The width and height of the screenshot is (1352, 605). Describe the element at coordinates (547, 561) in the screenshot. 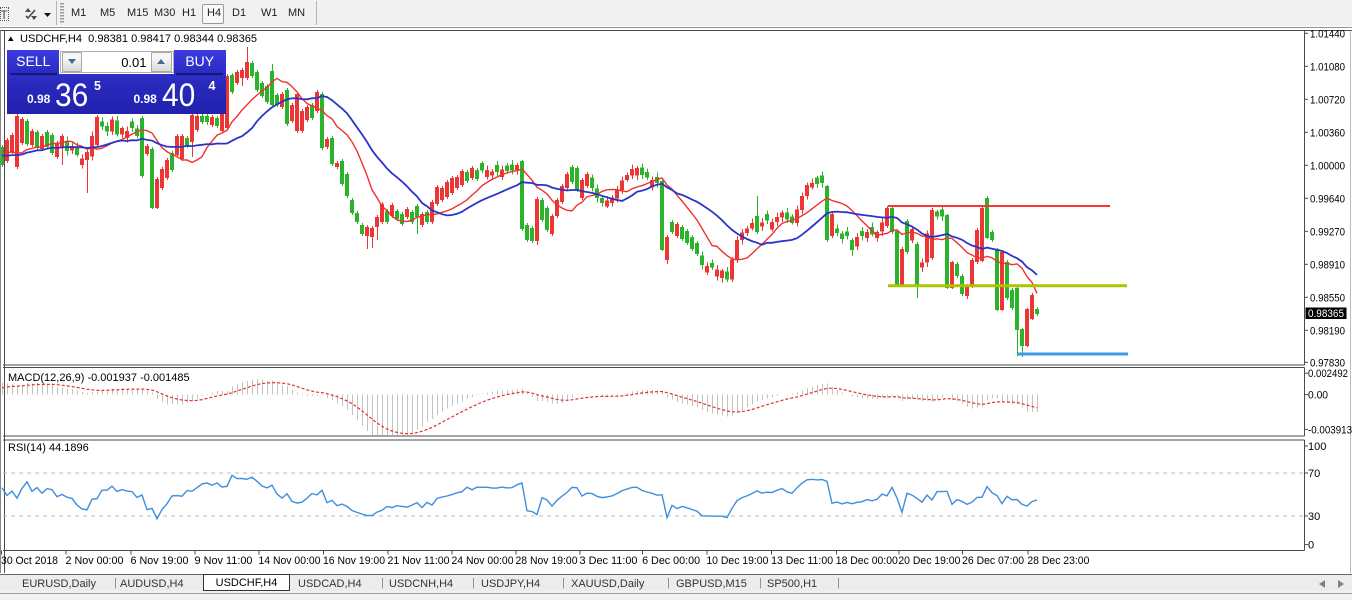

I see `svg-text: 28 Nov 19:00` at that location.